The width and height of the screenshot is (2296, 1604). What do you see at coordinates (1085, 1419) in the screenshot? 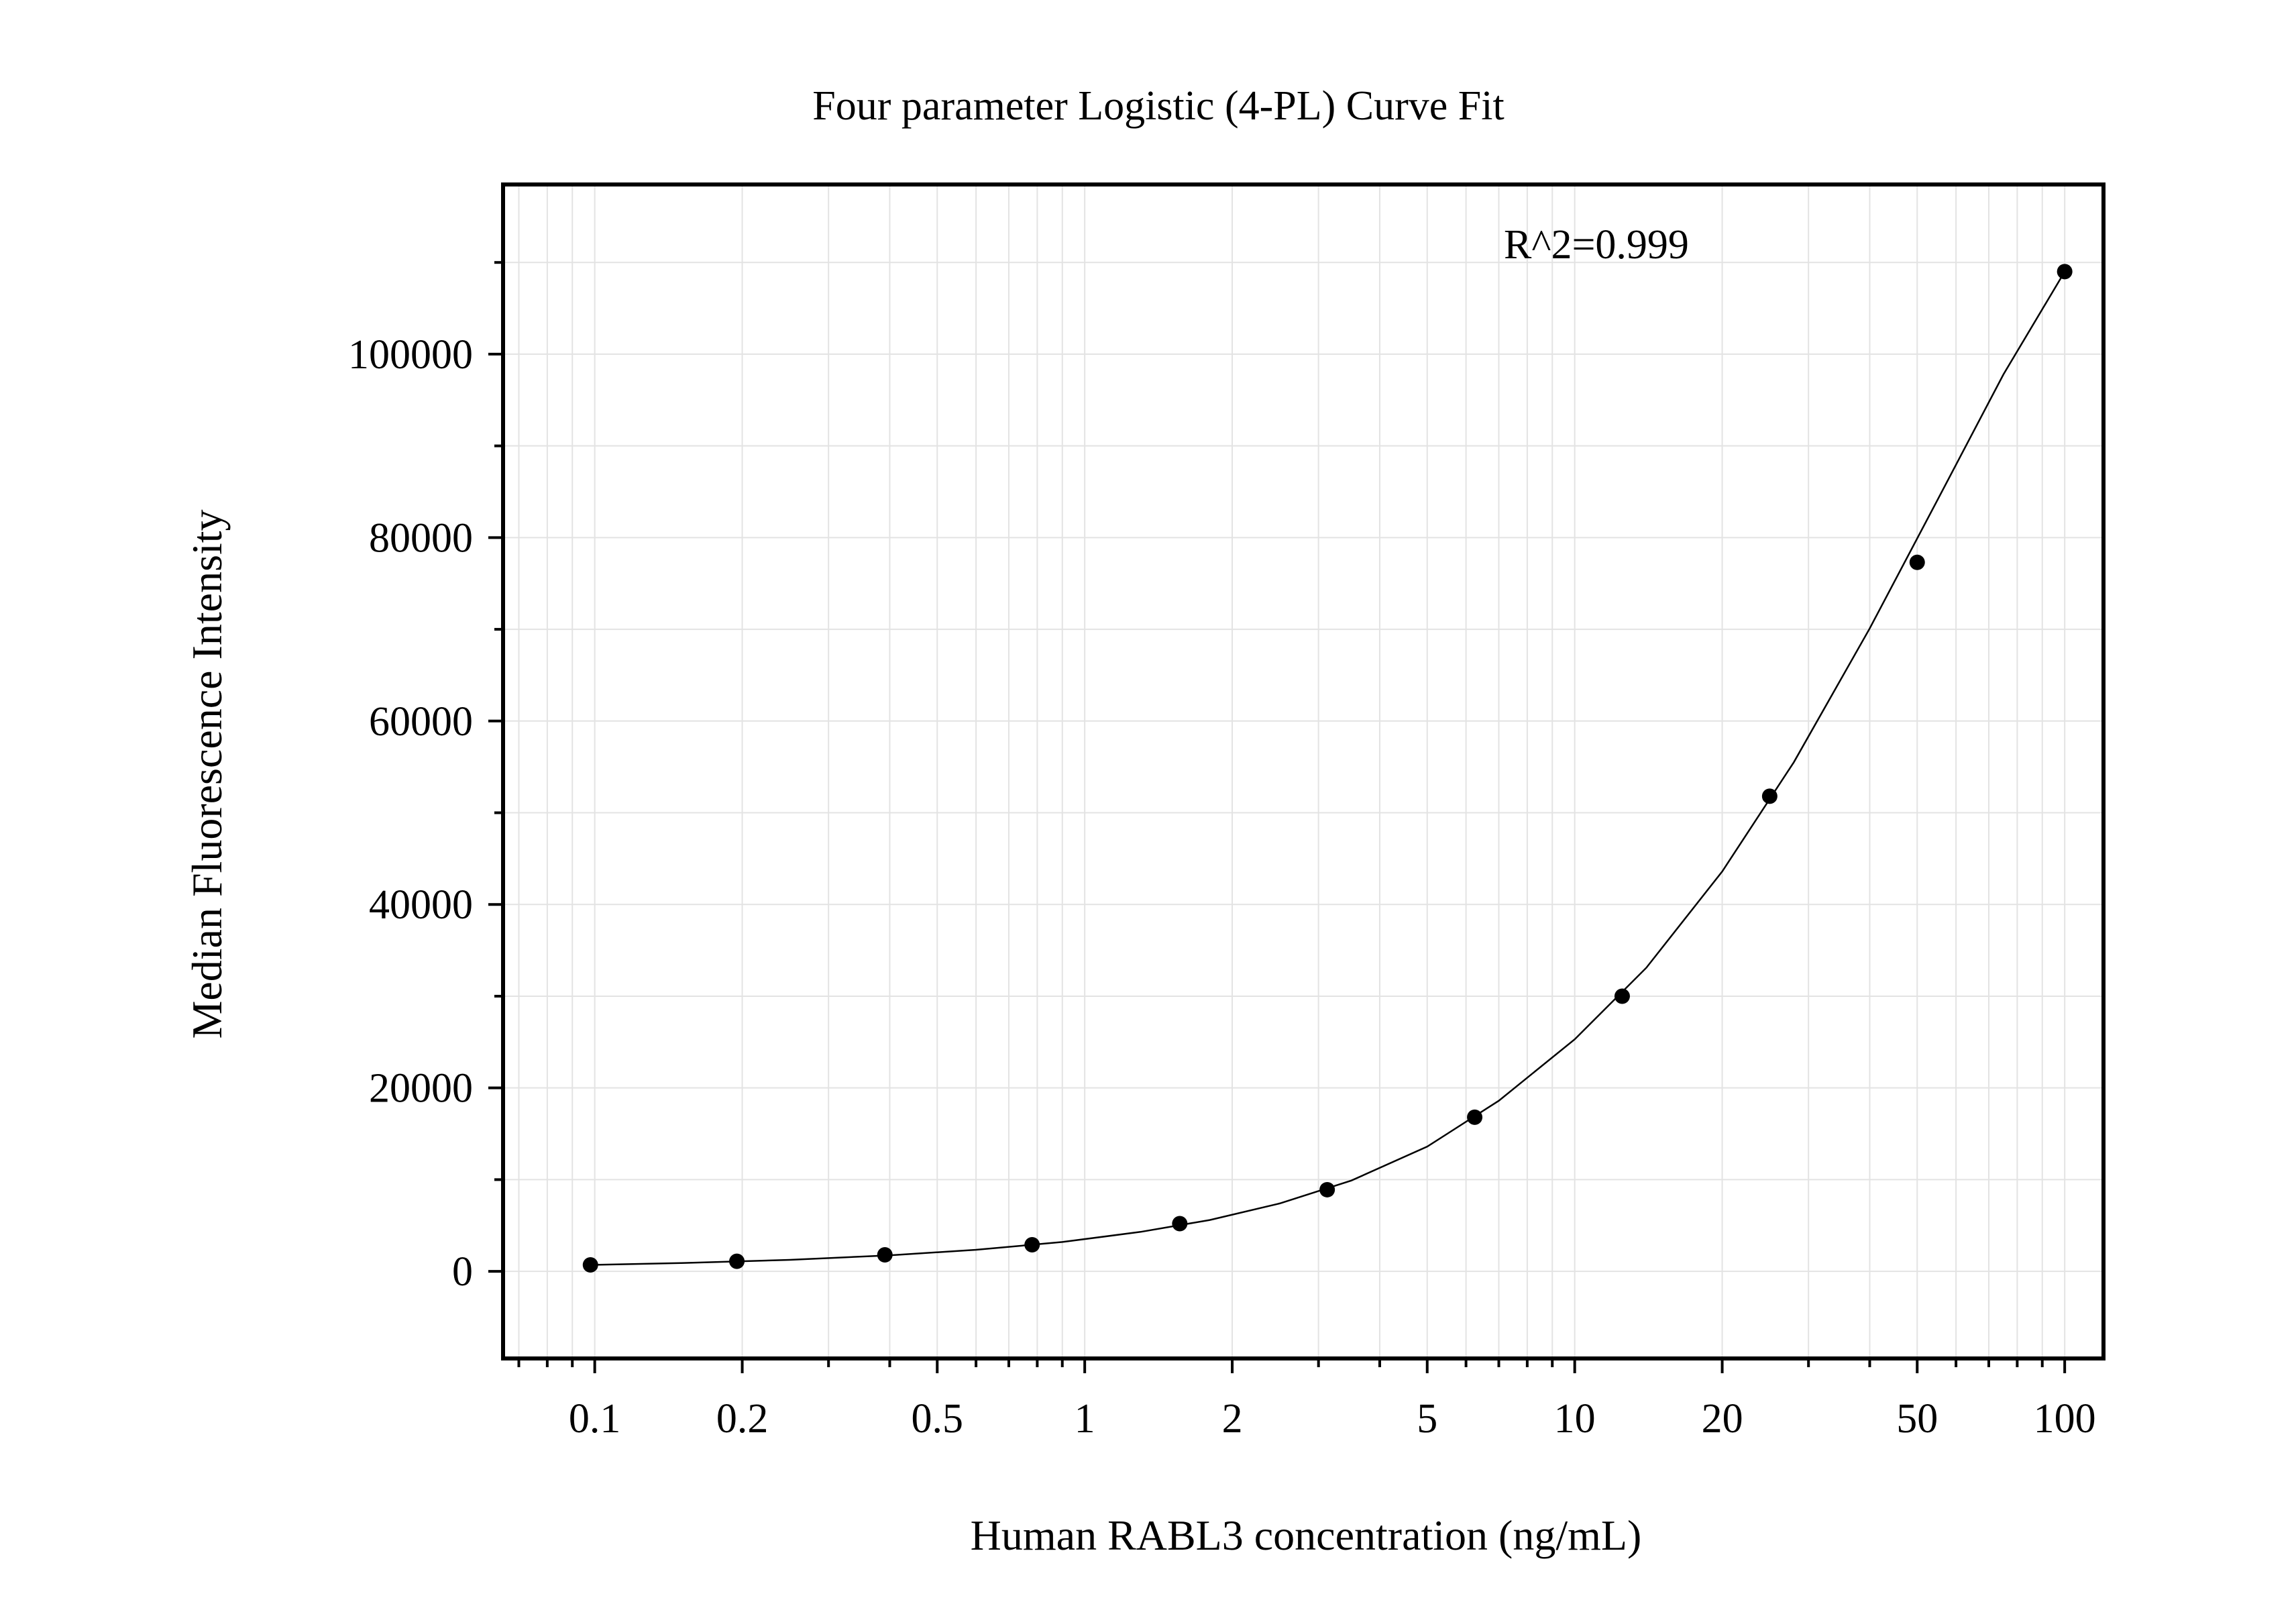
I see `x-tick-label: 1` at bounding box center [1085, 1419].